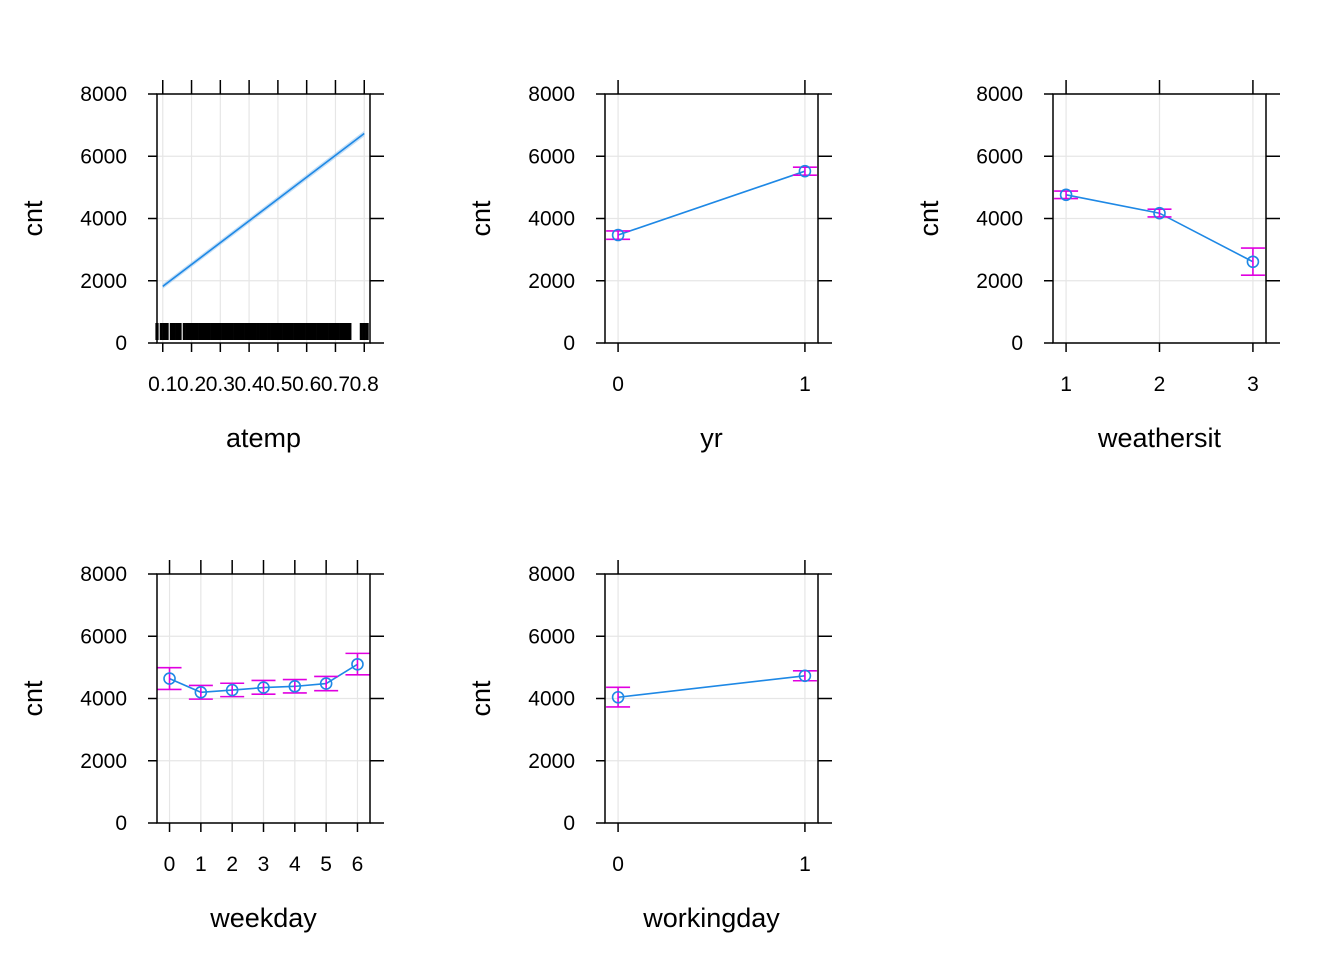  I want to click on effect-panel-weathersit: 0 2000 4000 6000 8000 1 2 3 weathersit cnt, so click(1097, 266).